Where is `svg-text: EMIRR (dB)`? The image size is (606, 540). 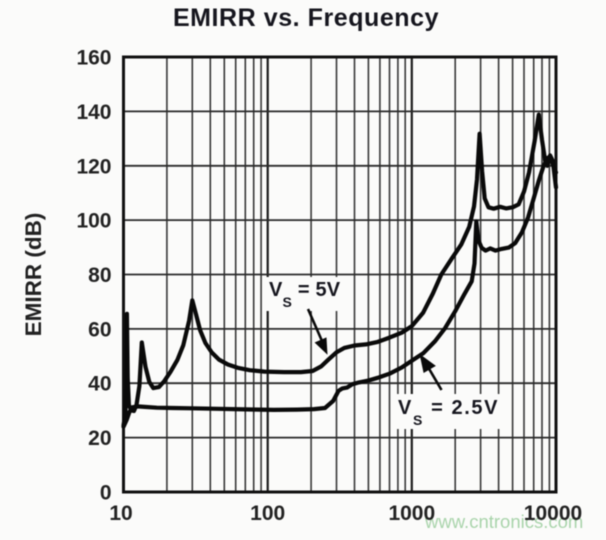 svg-text: EMIRR (dB) is located at coordinates (33, 275).